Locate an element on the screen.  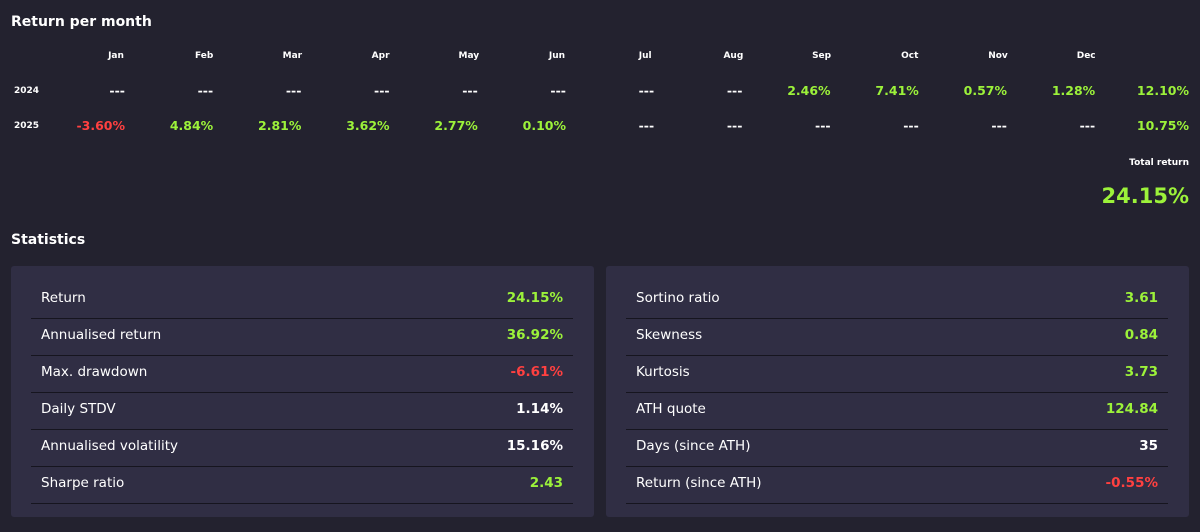
month-header: Sep is located at coordinates (822, 56).